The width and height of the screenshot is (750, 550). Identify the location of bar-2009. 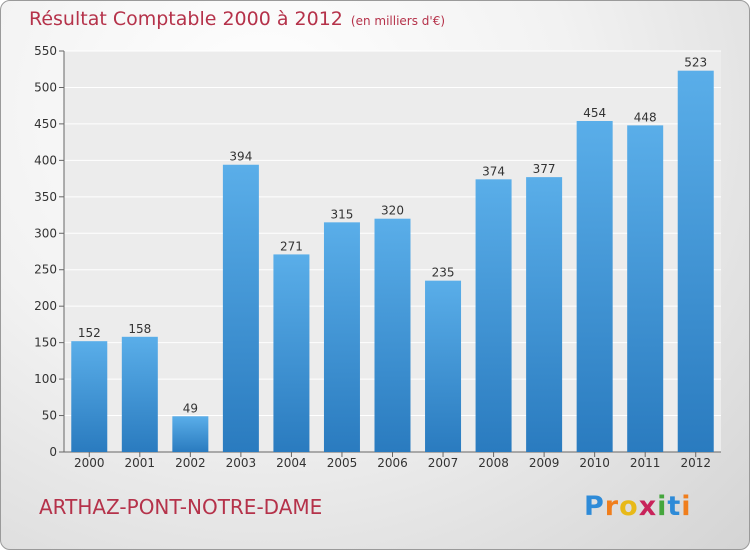
(544, 314).